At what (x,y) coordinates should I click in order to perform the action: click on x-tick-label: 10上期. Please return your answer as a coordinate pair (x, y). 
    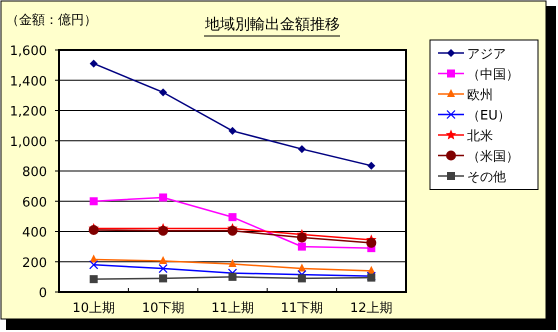
    Looking at the image, I should click on (93, 308).